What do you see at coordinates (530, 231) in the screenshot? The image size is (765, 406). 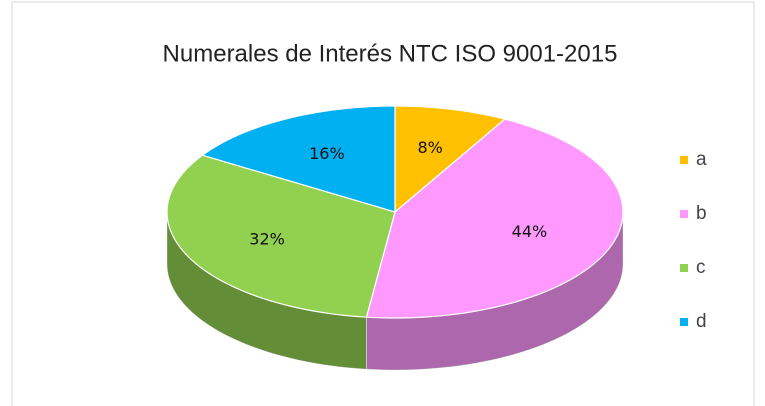 I see `data-label: 44%` at bounding box center [530, 231].